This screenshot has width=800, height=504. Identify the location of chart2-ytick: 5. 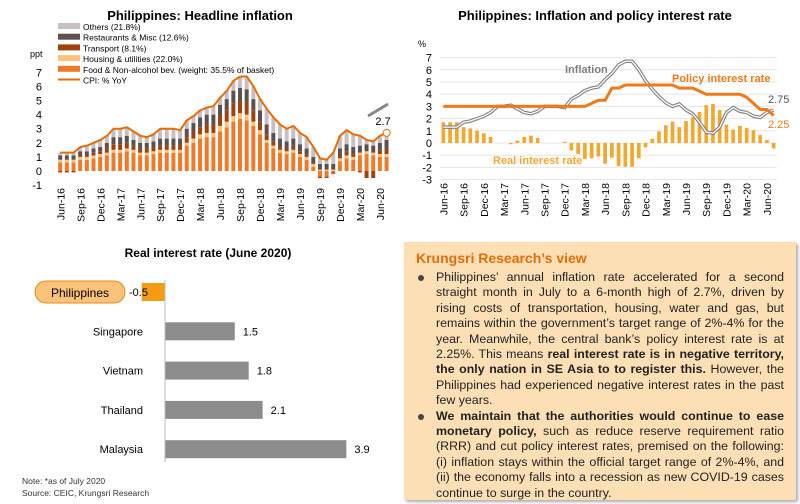
(429, 83).